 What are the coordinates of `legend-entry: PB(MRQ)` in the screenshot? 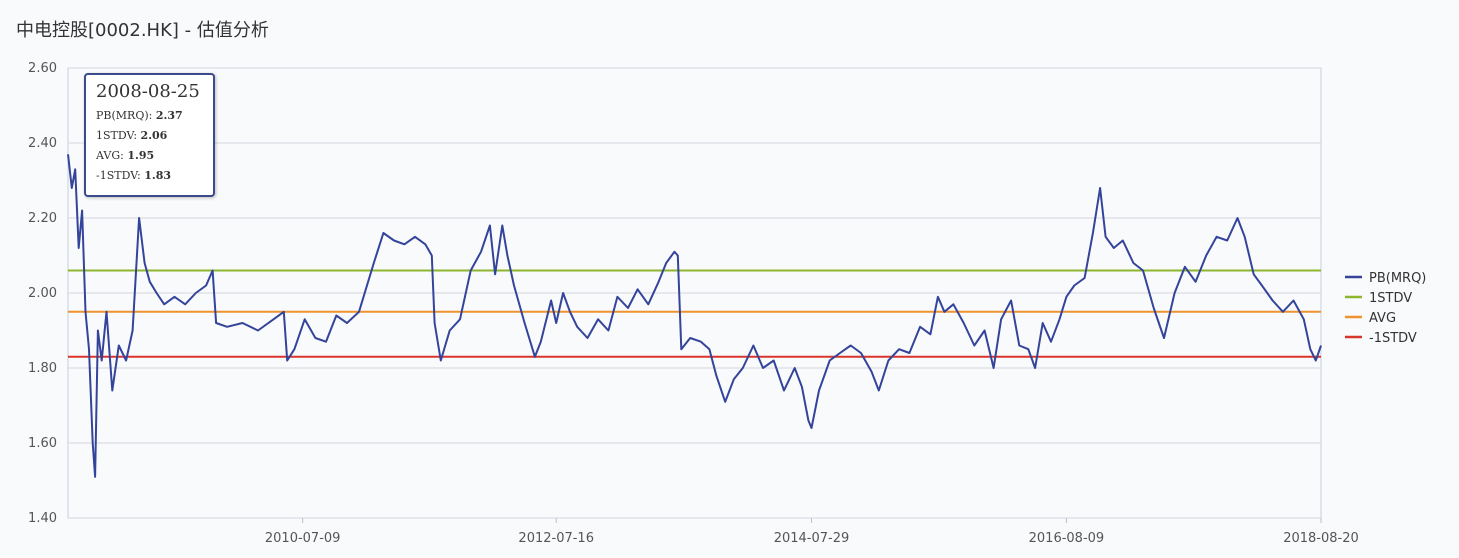 It's located at (1397, 278).